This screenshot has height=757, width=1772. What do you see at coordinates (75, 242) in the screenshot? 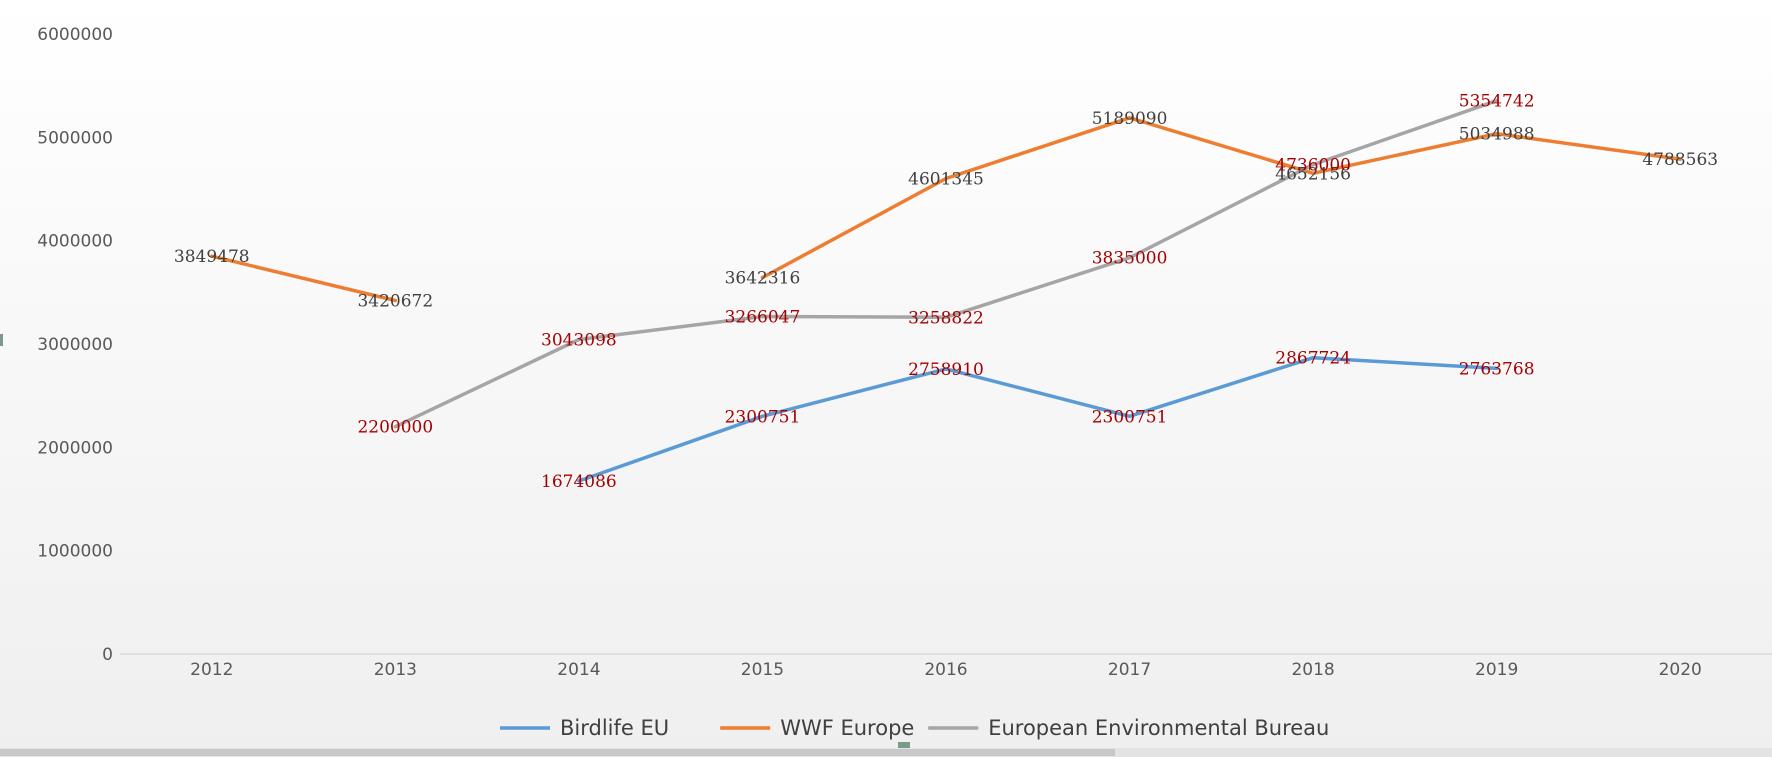
I see `y-tick-label: 4000000` at bounding box center [75, 242].